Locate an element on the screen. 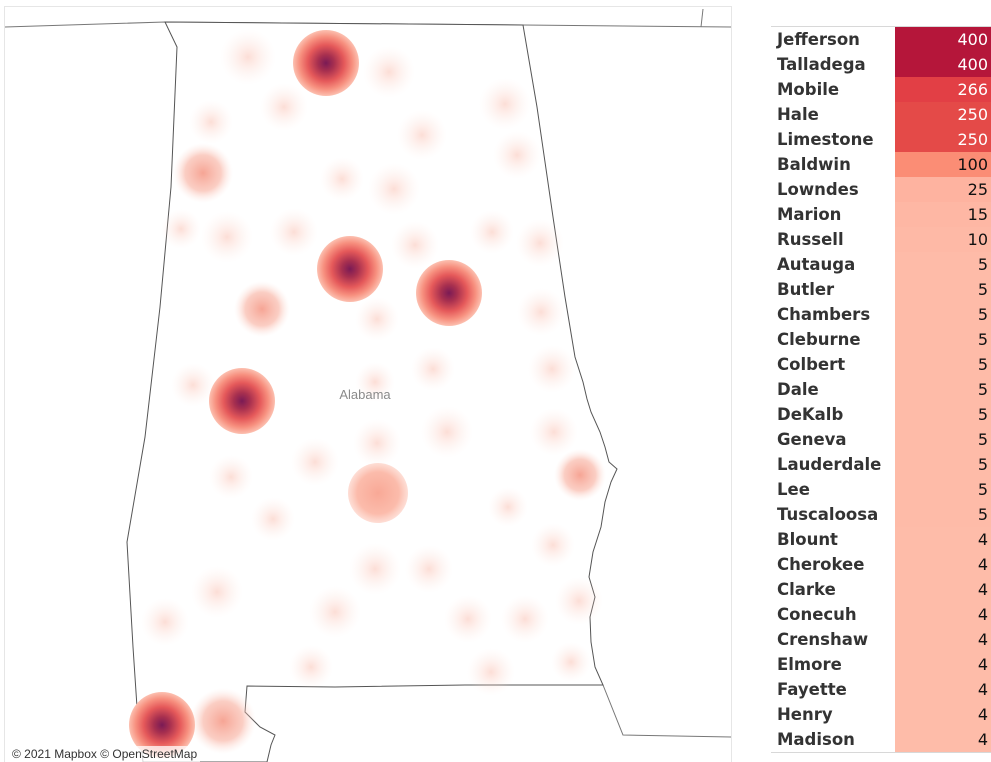  county-row: Cleburne 5 is located at coordinates (881, 339).